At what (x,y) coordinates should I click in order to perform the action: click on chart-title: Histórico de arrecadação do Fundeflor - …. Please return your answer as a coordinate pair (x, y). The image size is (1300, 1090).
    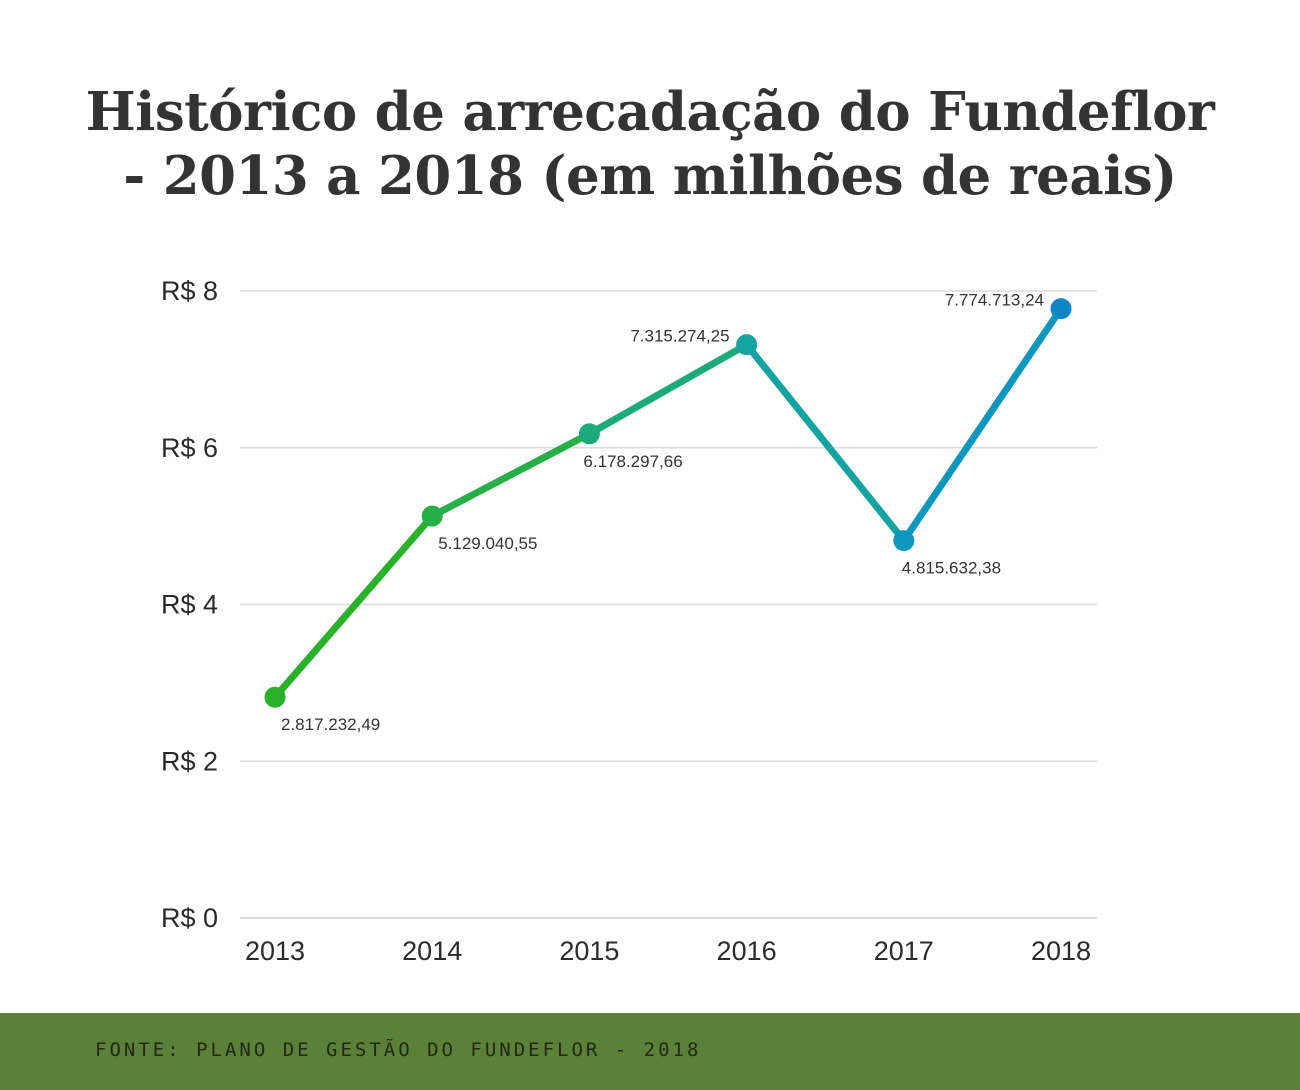
    Looking at the image, I should click on (650, 144).